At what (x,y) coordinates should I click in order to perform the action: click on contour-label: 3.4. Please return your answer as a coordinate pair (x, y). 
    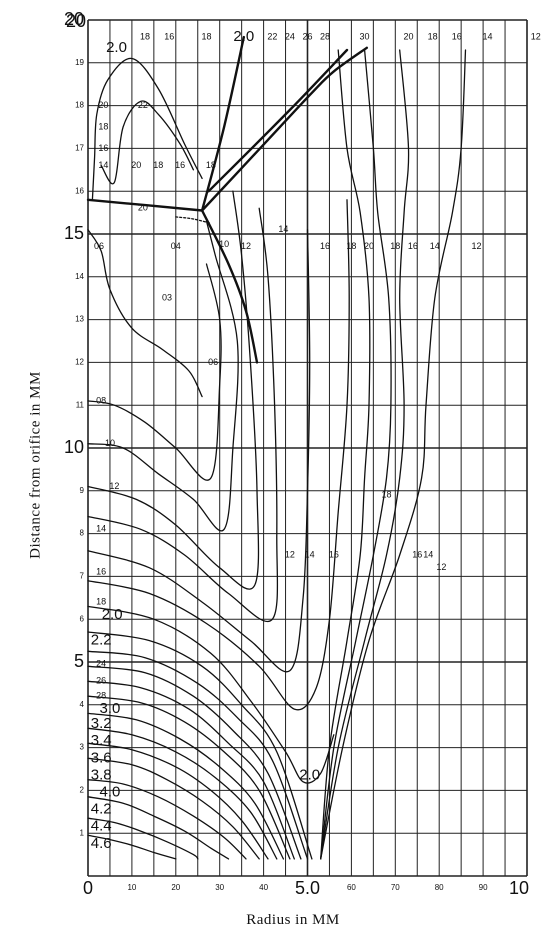
    Looking at the image, I should click on (101, 740).